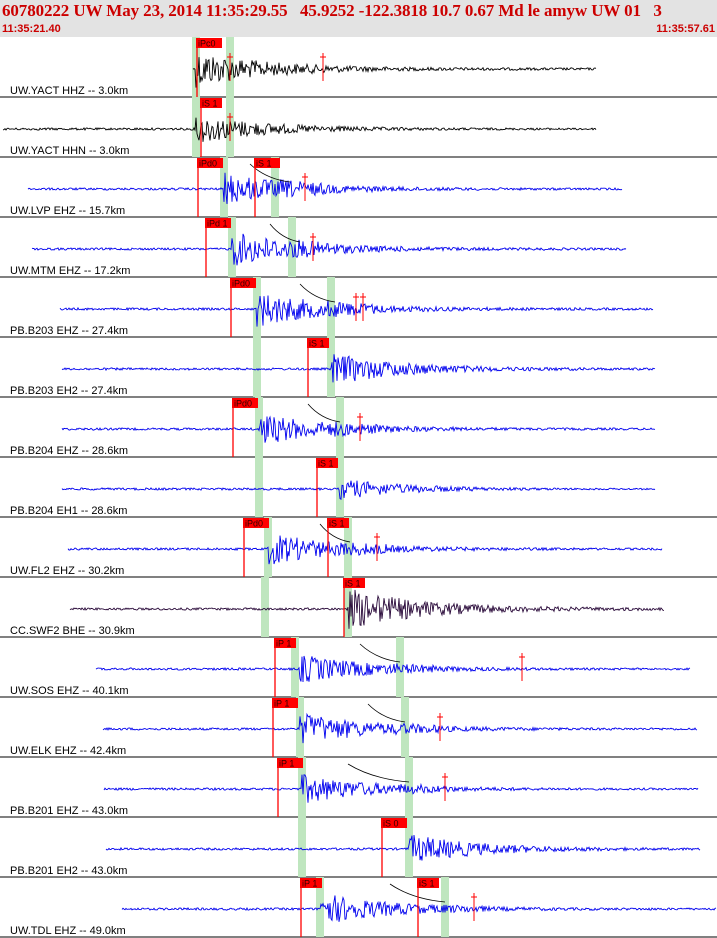  Describe the element at coordinates (68, 391) in the screenshot. I see `station-label: PB.B203 EH2 -- 27.4km` at that location.